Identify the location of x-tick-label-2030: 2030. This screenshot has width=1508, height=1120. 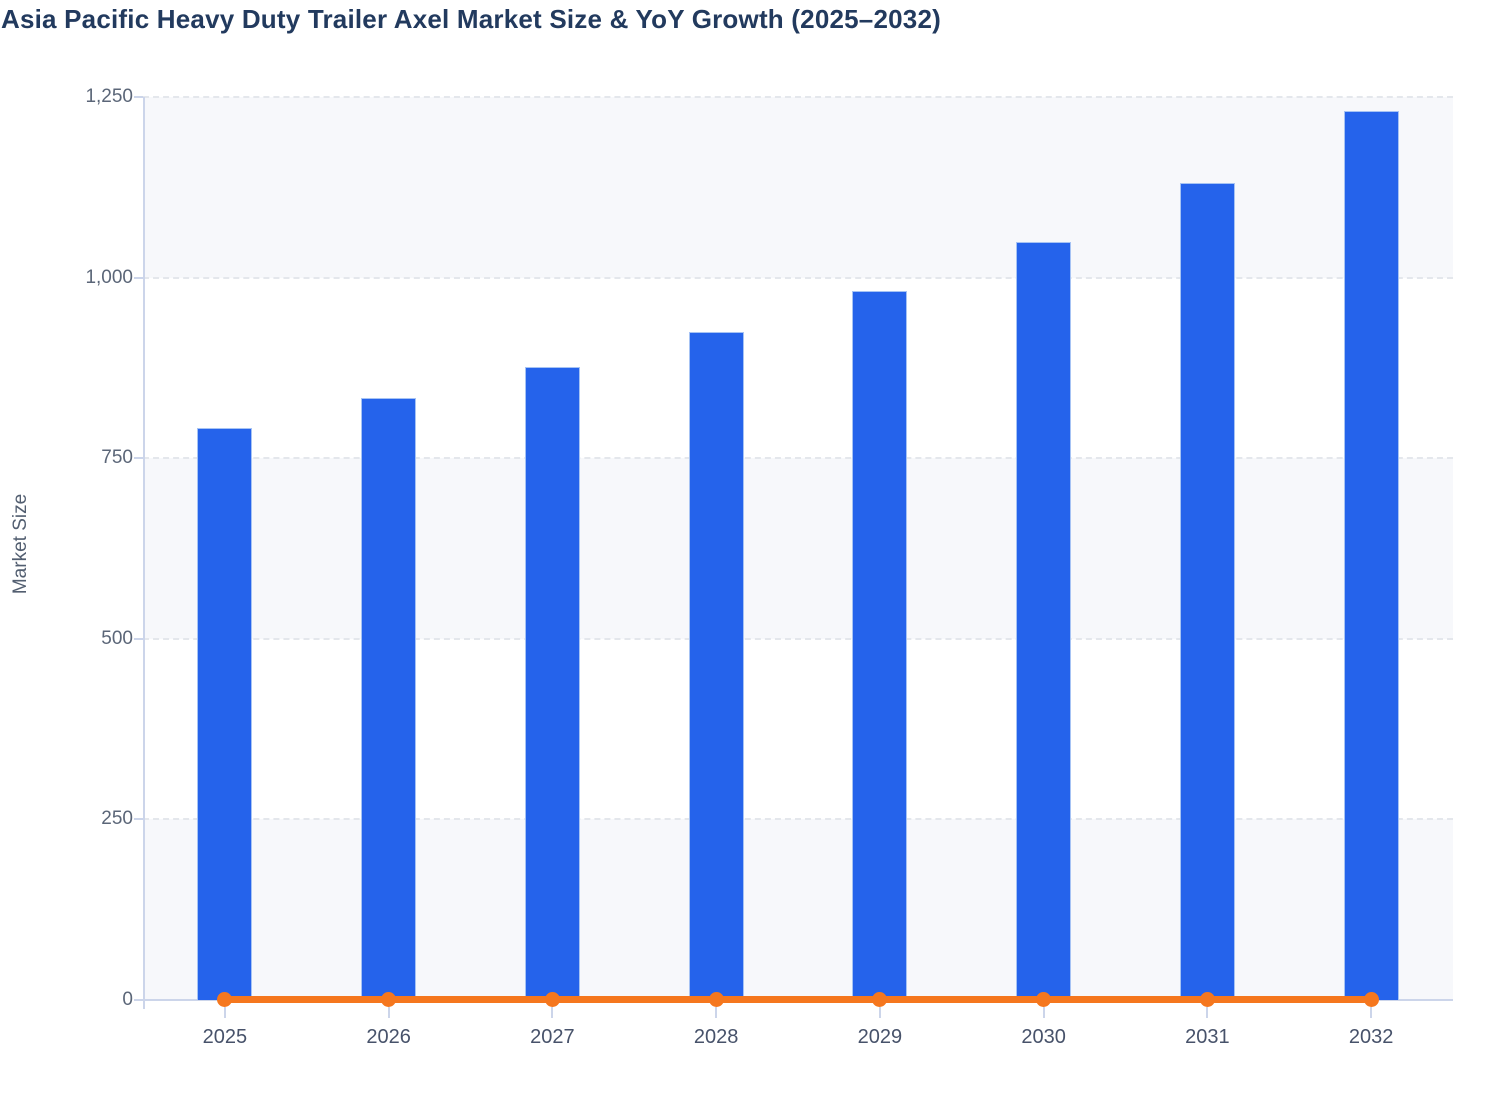
(1043, 1037).